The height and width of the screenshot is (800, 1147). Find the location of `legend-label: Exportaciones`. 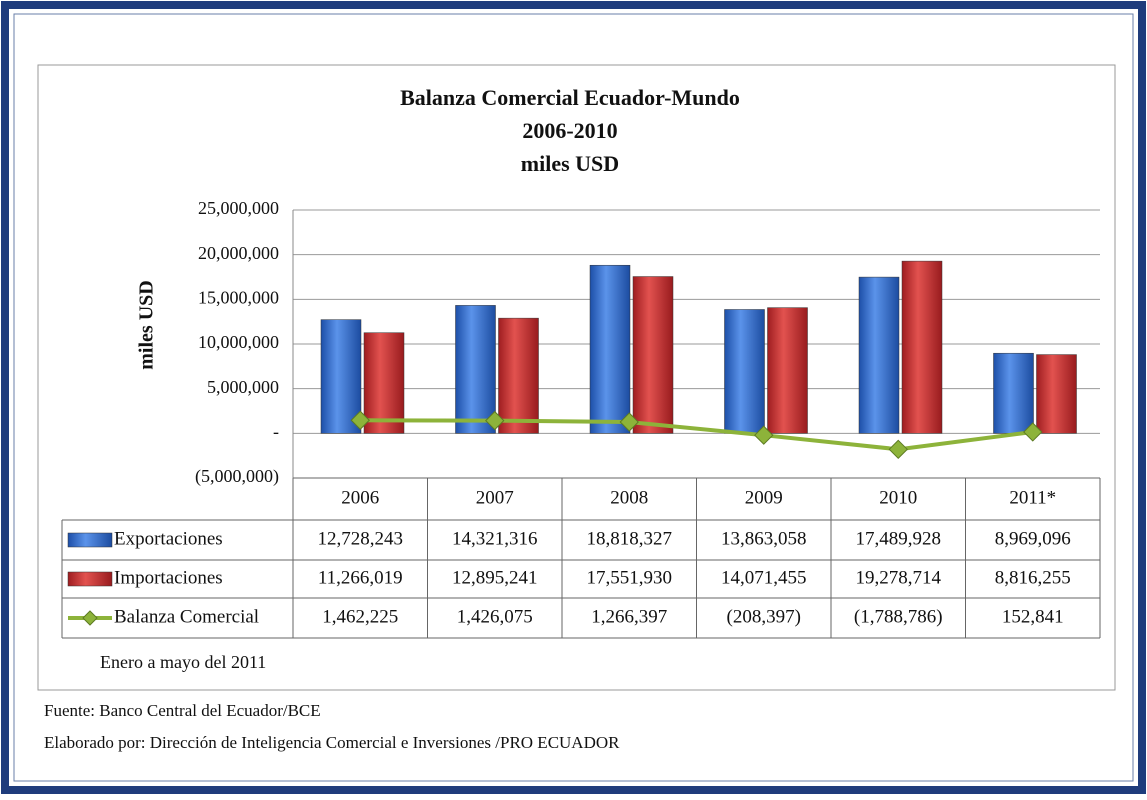

legend-label: Exportaciones is located at coordinates (168, 538).